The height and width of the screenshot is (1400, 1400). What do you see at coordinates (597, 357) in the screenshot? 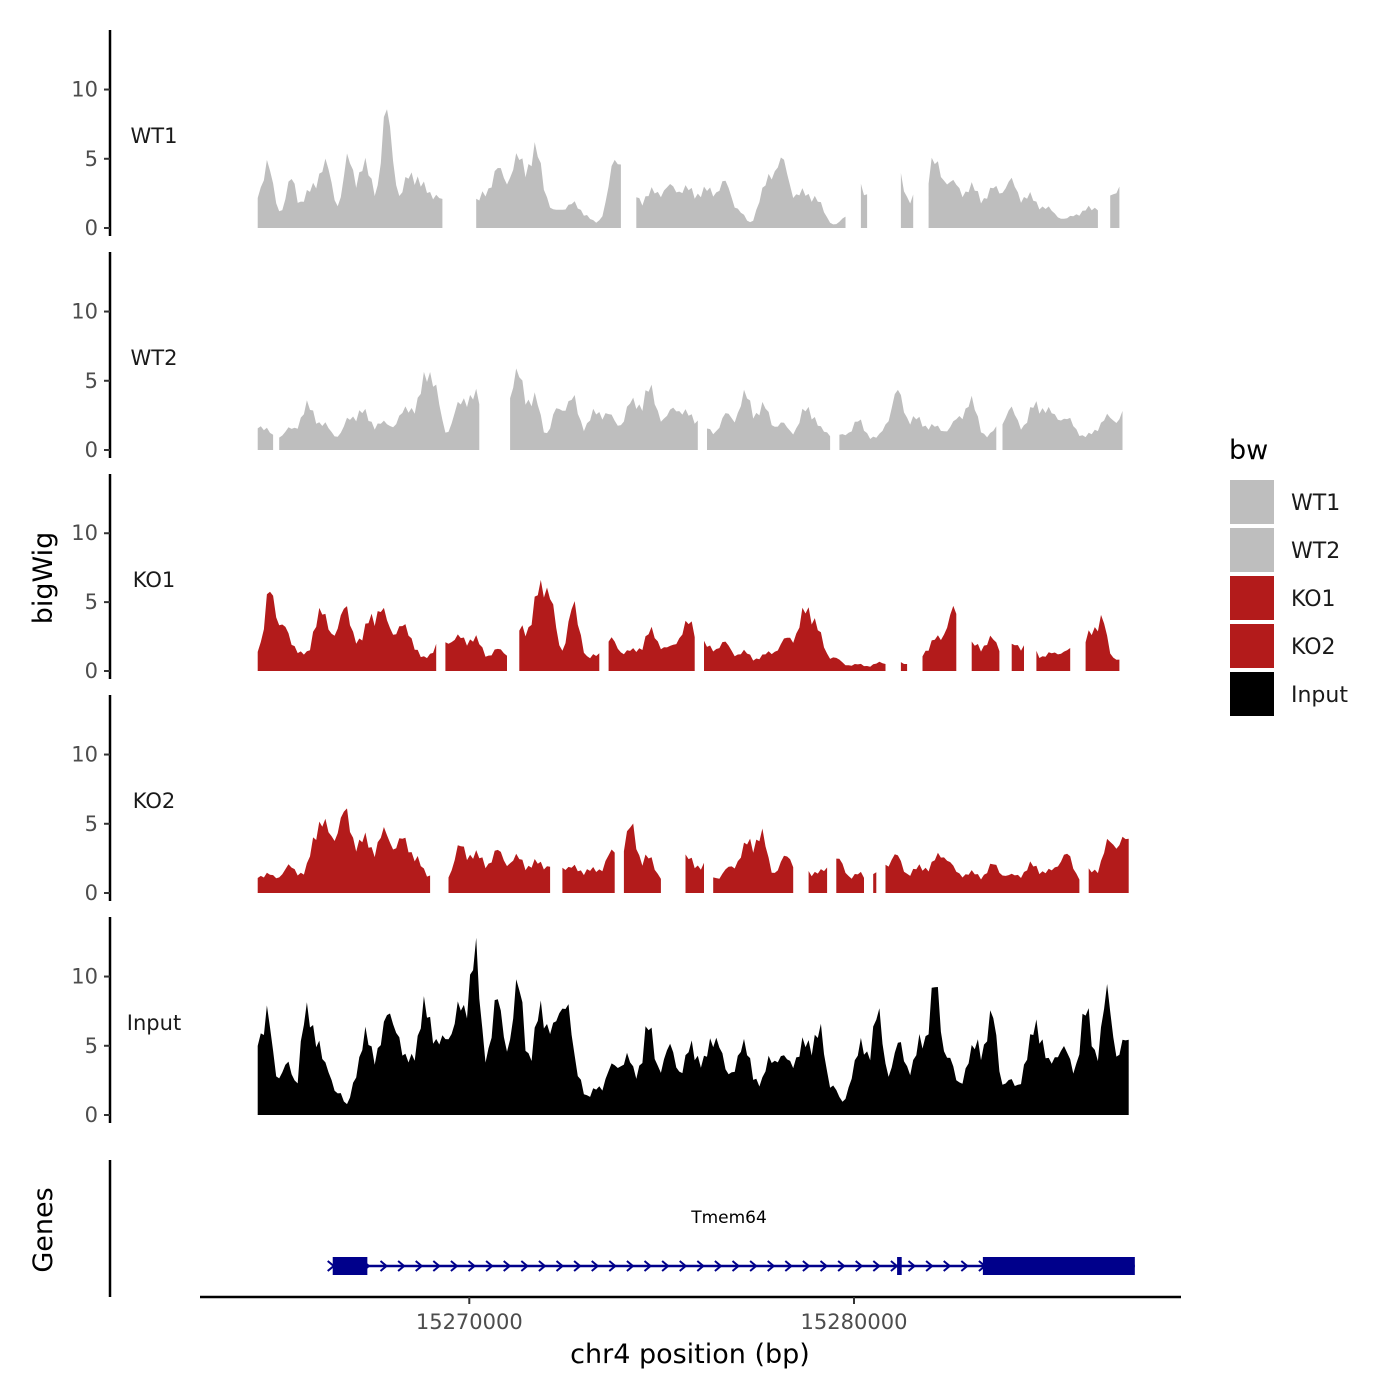
I see `track-wt2: 0 5 10 WT2` at bounding box center [597, 357].